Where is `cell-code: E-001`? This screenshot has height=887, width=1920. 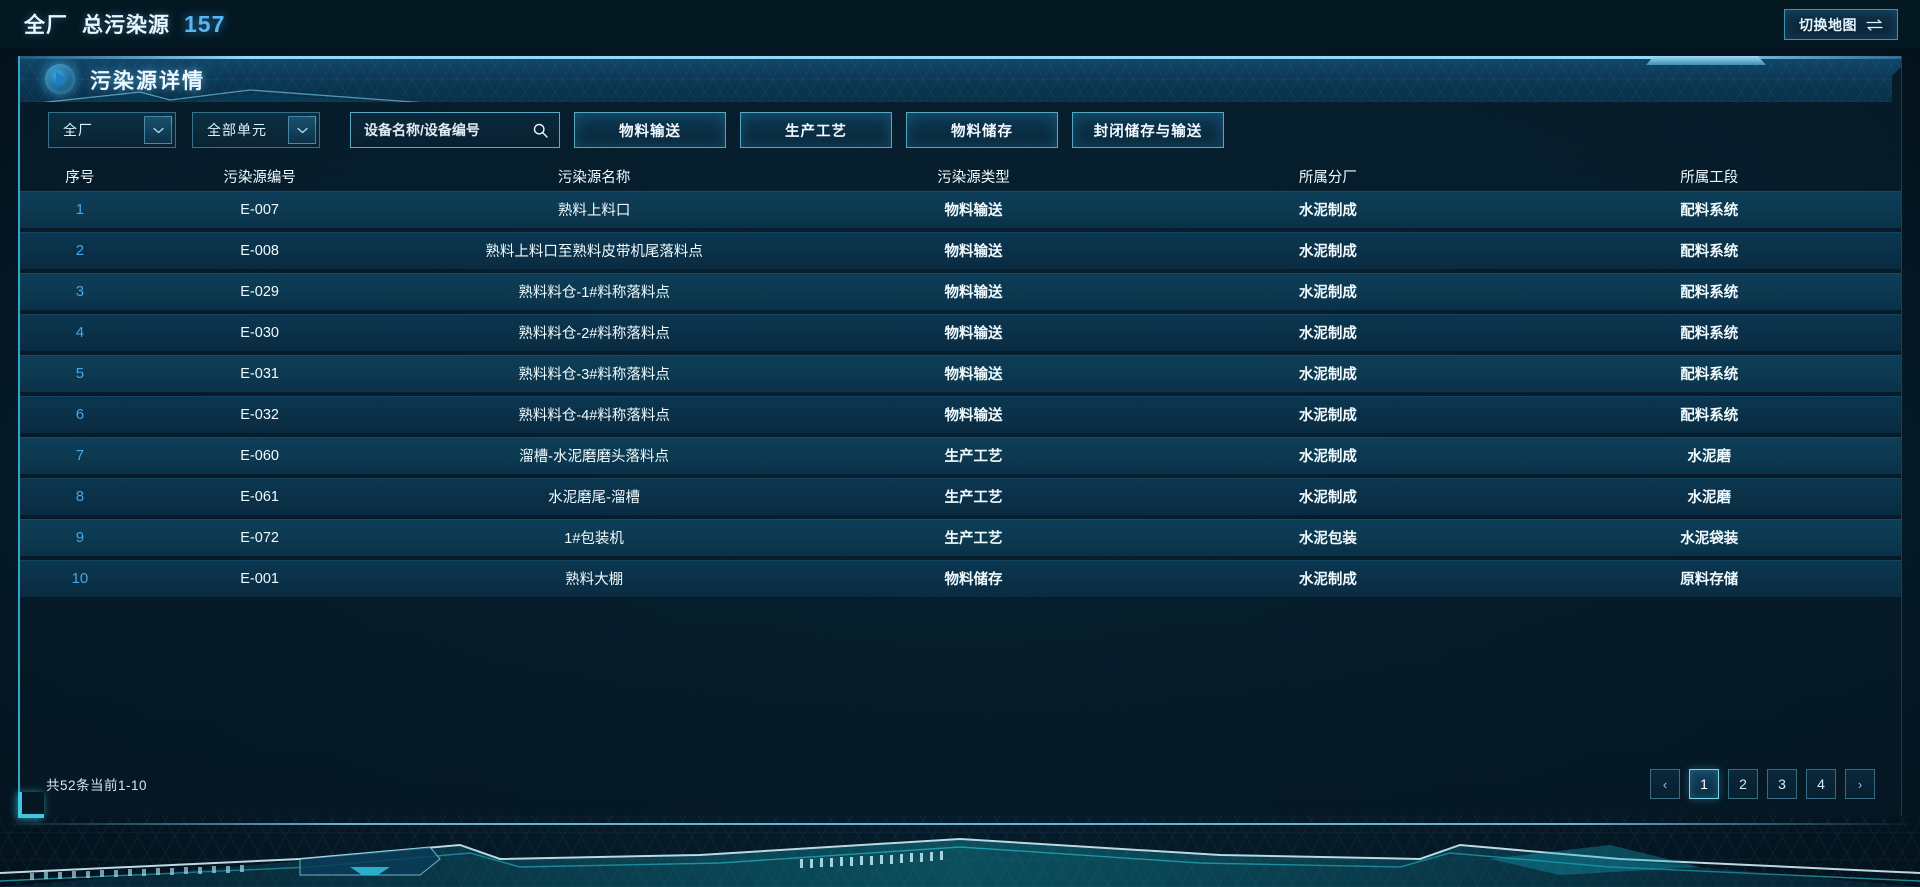 cell-code: E-001 is located at coordinates (259, 578).